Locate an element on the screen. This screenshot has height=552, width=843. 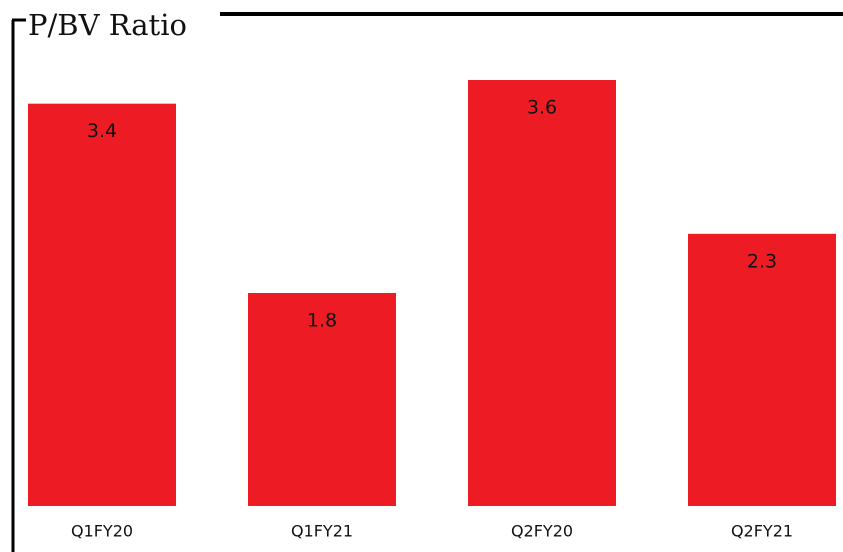
value-label: 3.6 is located at coordinates (542, 108).